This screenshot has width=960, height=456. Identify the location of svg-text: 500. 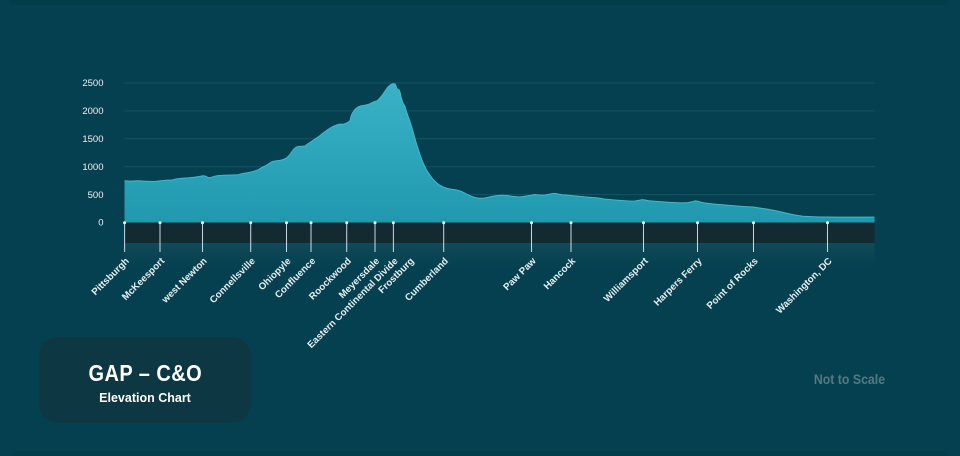
(96, 195).